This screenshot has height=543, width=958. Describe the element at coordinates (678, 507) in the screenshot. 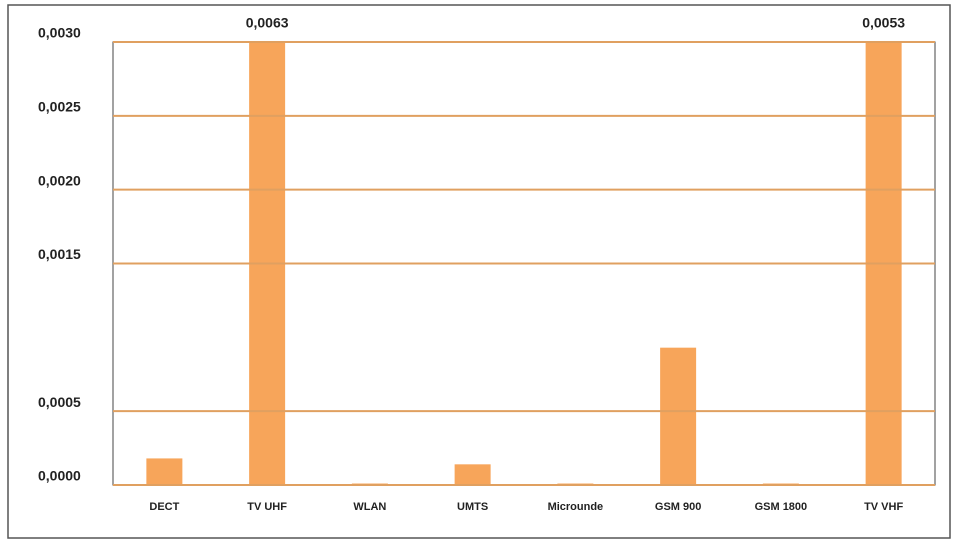

I see `x-tick-label: GSM 900` at that location.